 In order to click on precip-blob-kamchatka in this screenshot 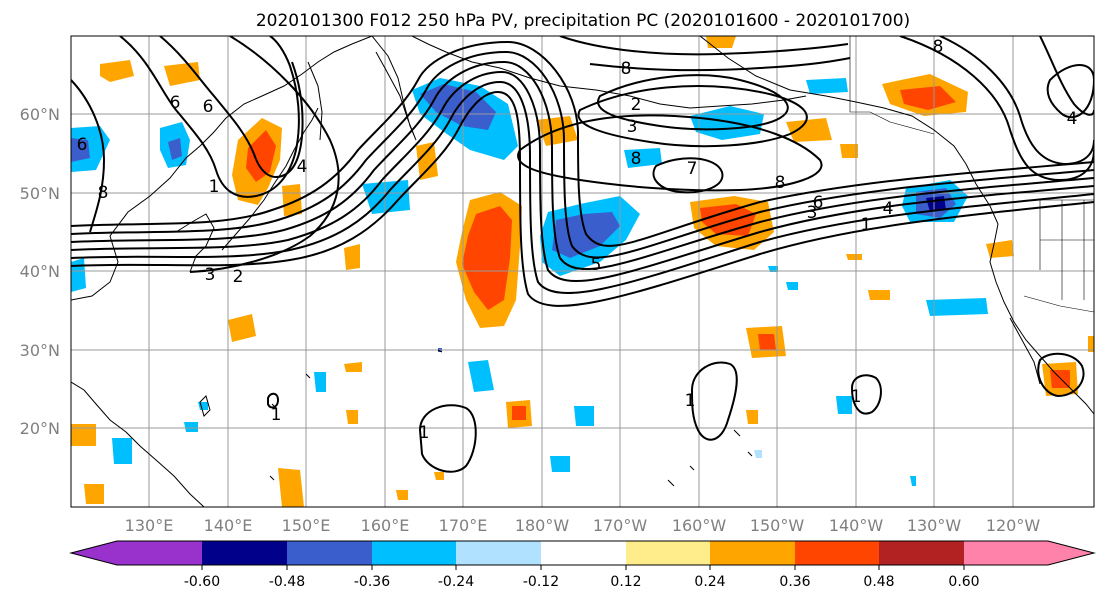, I will do `click(117, 71)`.